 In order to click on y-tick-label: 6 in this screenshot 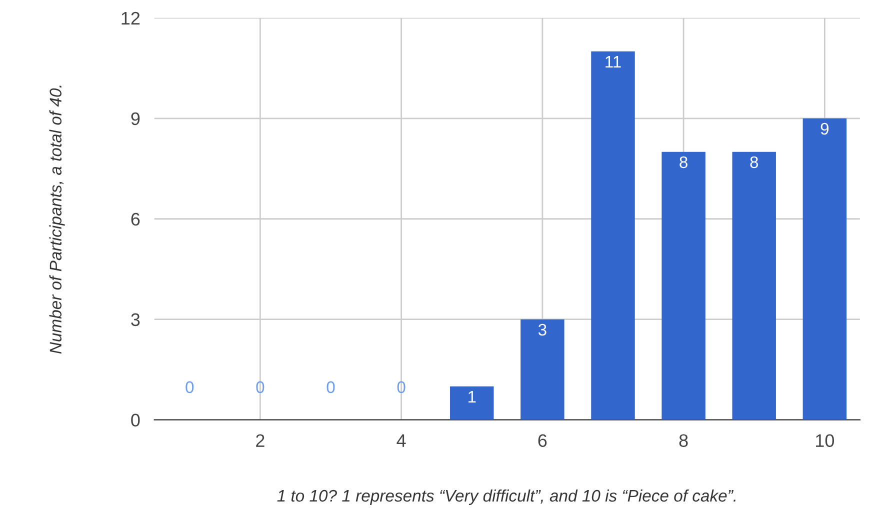, I will do `click(135, 219)`.